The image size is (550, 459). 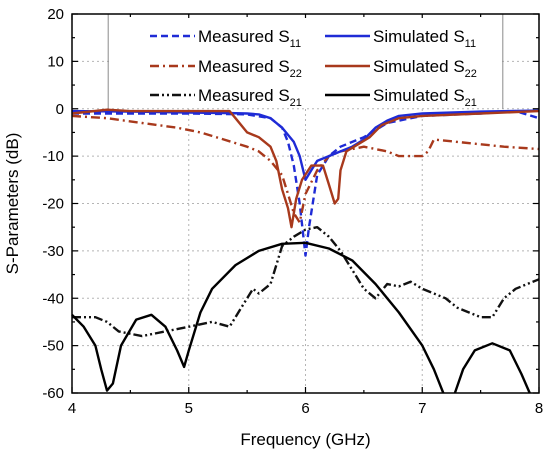 What do you see at coordinates (53, 156) in the screenshot?
I see `y-tick-label: -10` at bounding box center [53, 156].